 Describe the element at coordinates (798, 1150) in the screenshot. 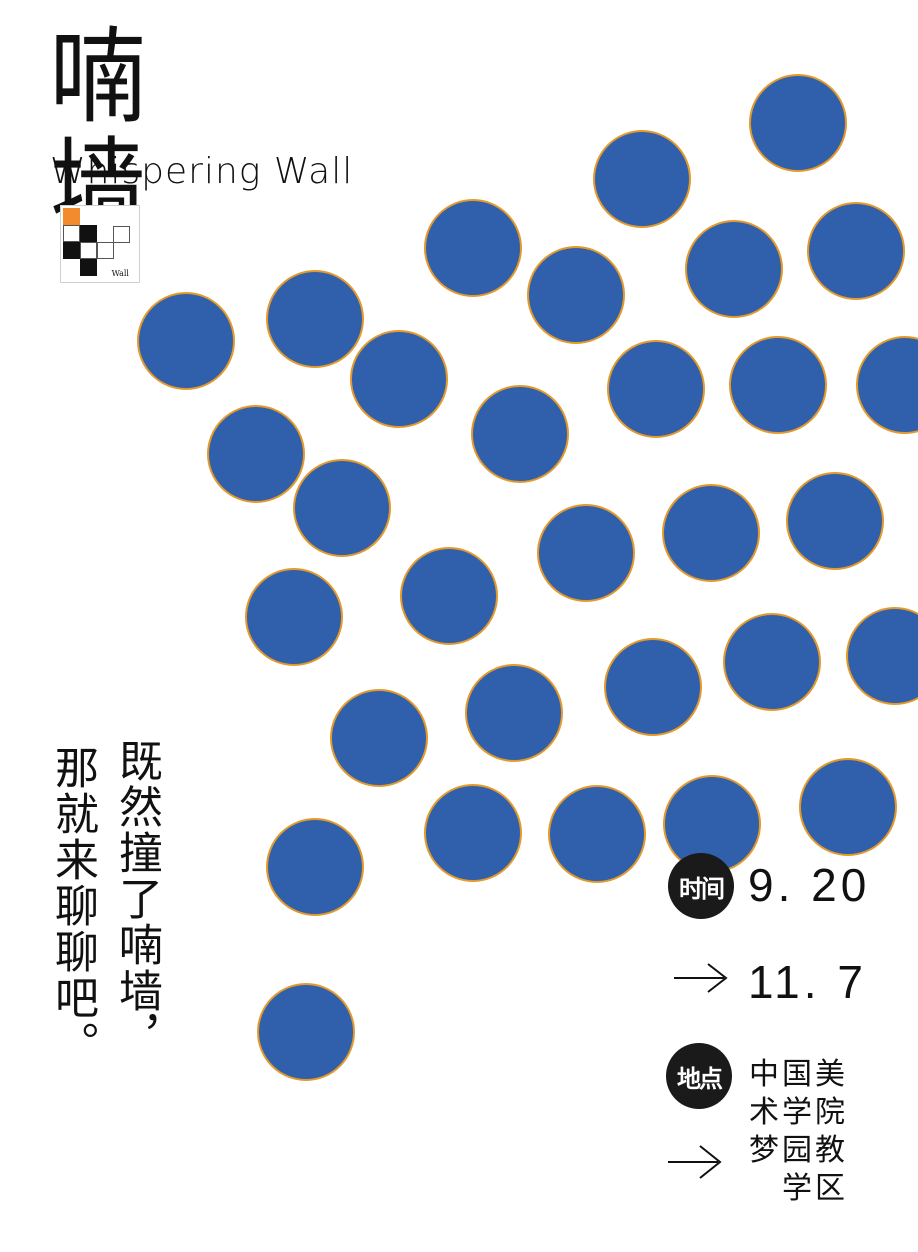

I see `venue-line: 梦园教` at that location.